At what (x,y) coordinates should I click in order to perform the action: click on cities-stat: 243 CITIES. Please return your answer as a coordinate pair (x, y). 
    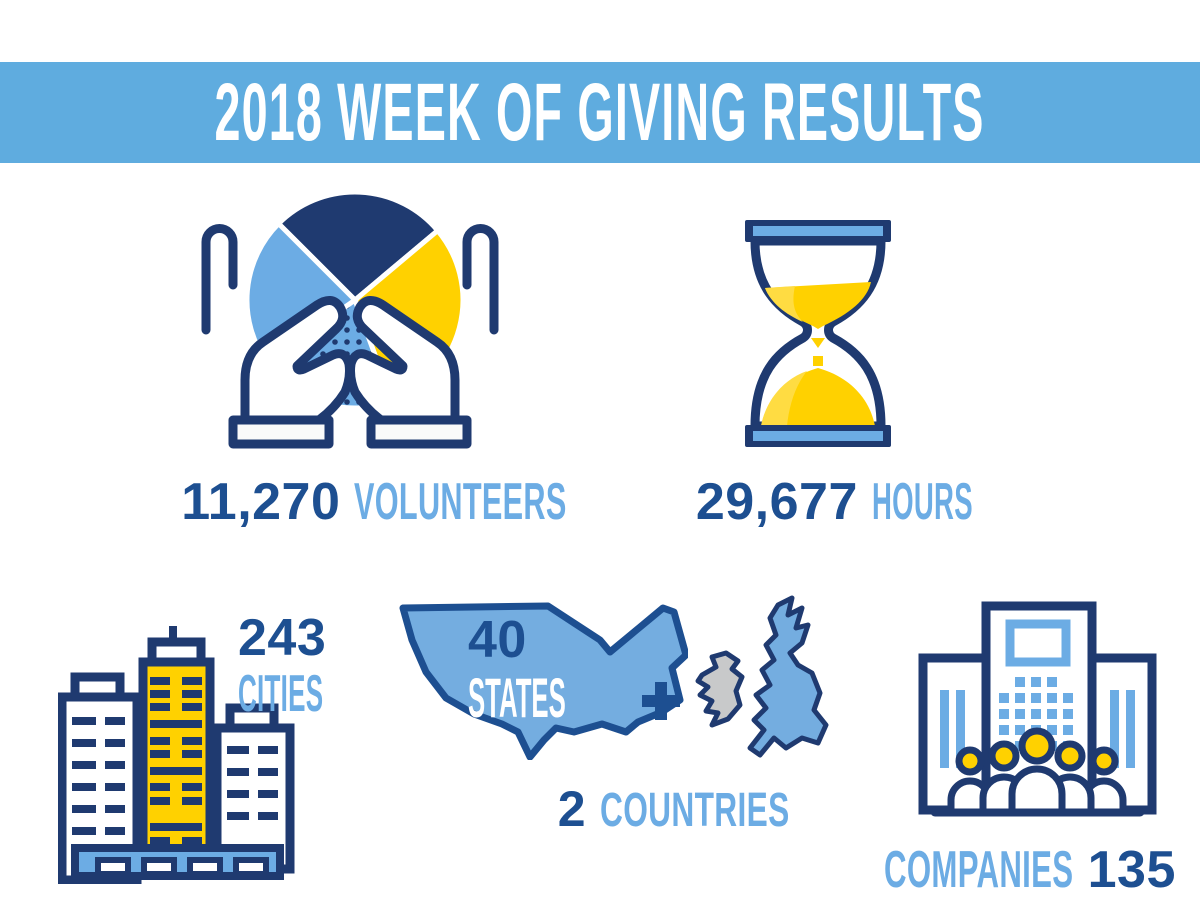
    Looking at the image, I should click on (323, 666).